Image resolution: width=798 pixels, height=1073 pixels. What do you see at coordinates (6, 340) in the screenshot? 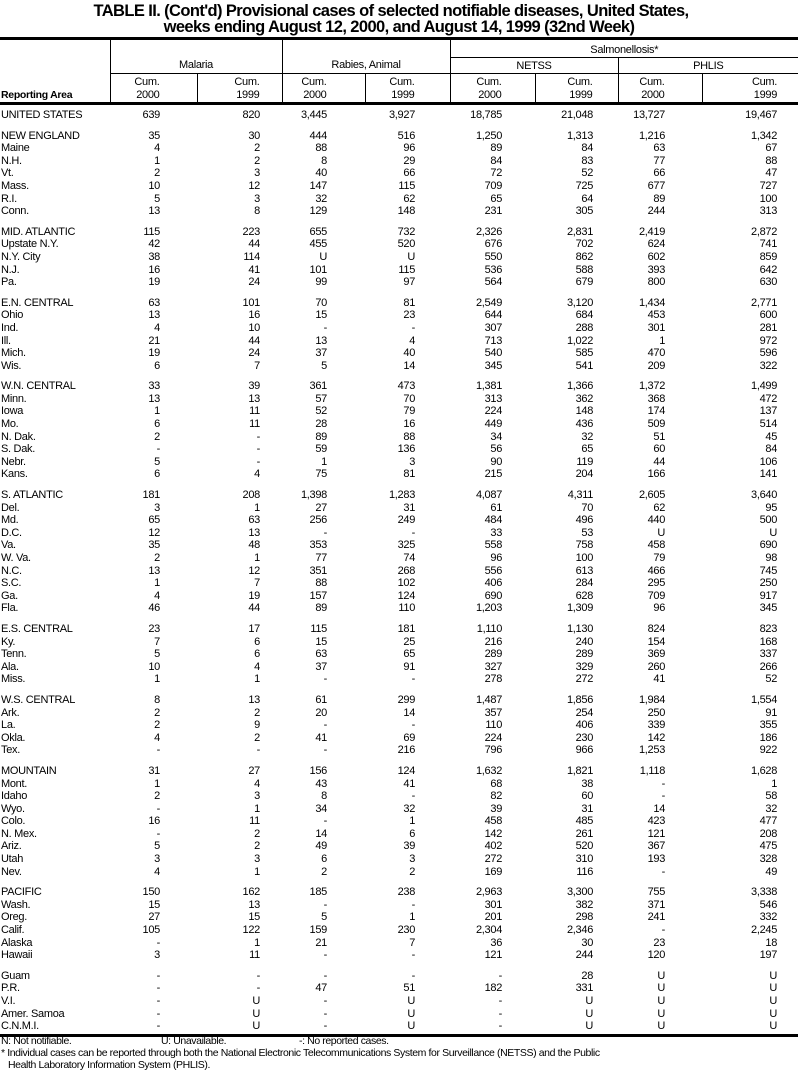
I see `reporting-area-cell: Ill.` at bounding box center [6, 340].